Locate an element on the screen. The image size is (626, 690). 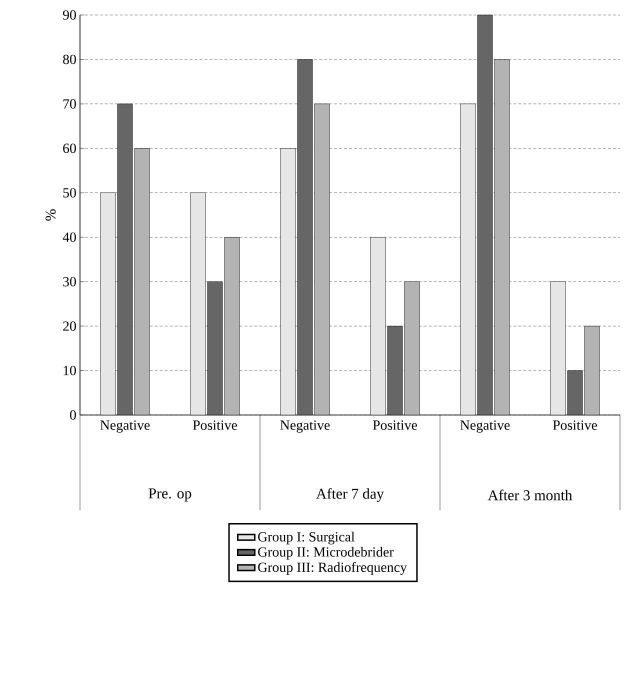
y-tick-label: 40 is located at coordinates (69, 237).